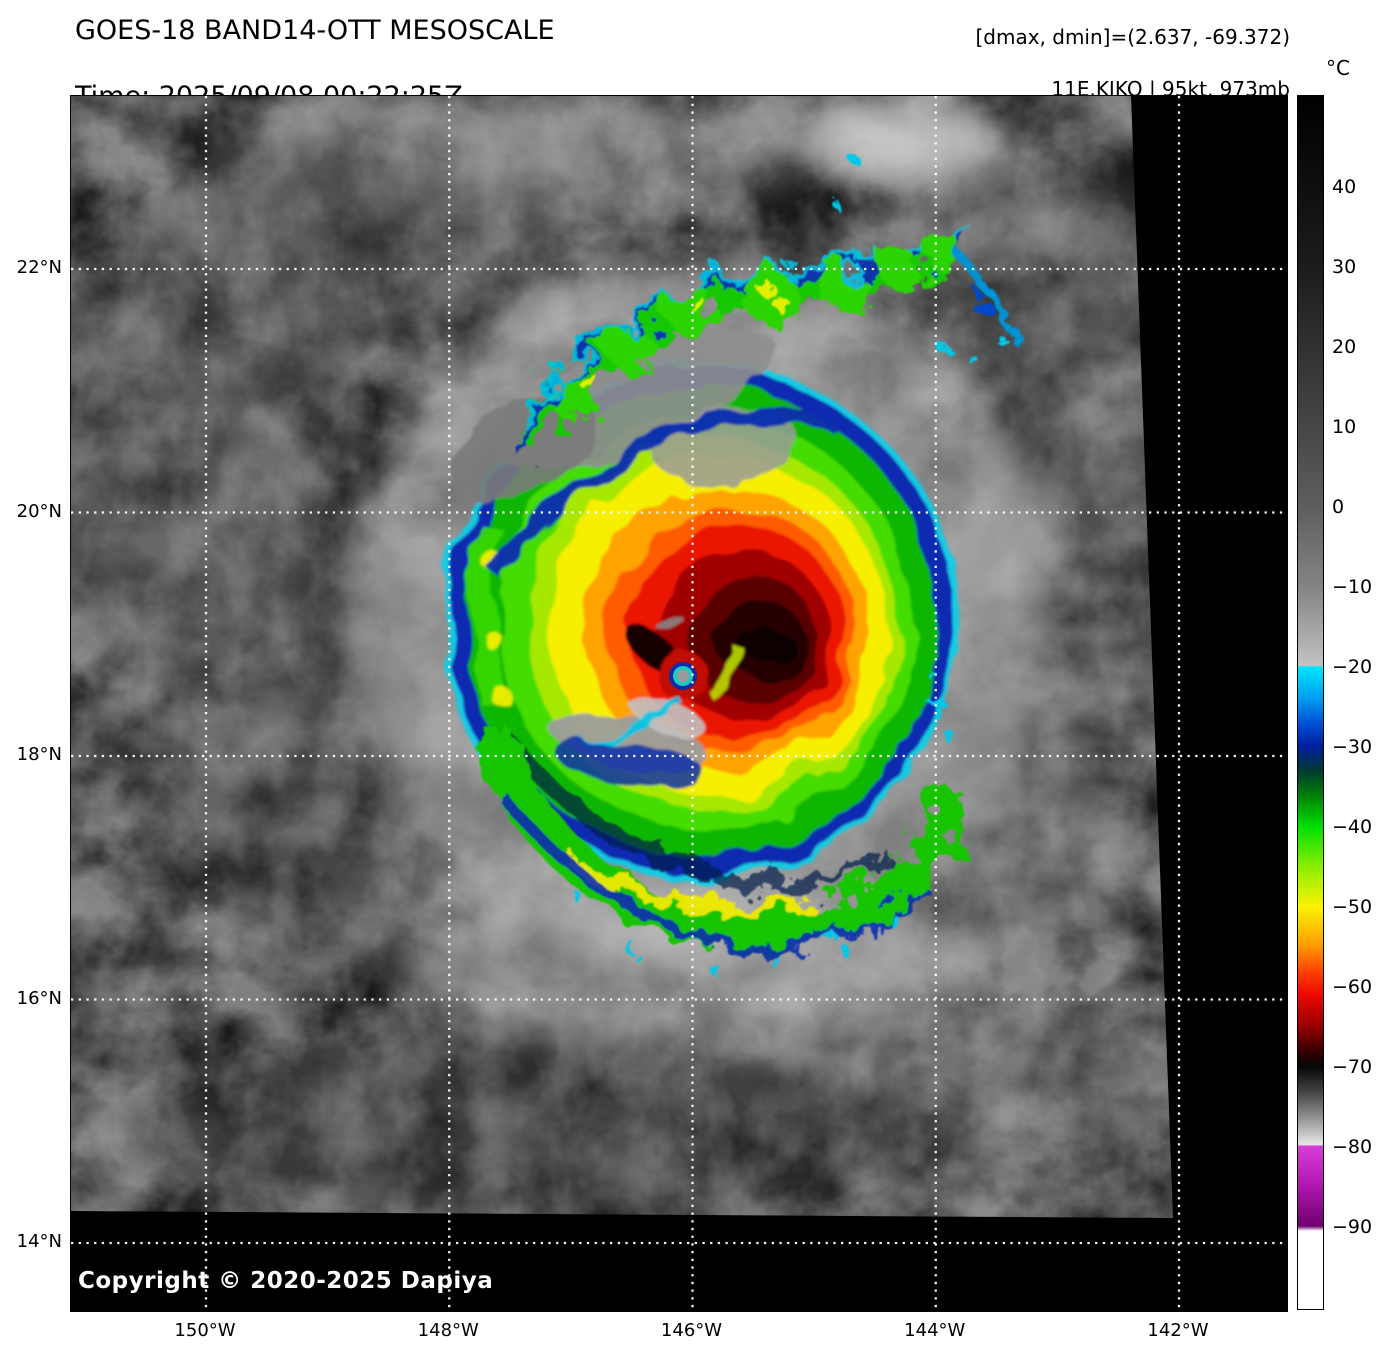 The width and height of the screenshot is (1390, 1359). What do you see at coordinates (1352, 1067) in the screenshot?
I see `colorbar-tick-label: −70` at bounding box center [1352, 1067].